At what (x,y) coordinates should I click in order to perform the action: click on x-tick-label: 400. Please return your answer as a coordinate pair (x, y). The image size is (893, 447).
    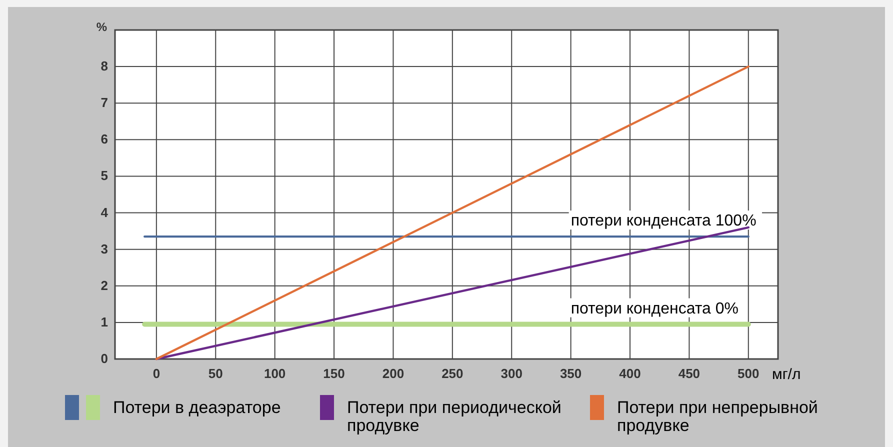
    Looking at the image, I should click on (630, 373).